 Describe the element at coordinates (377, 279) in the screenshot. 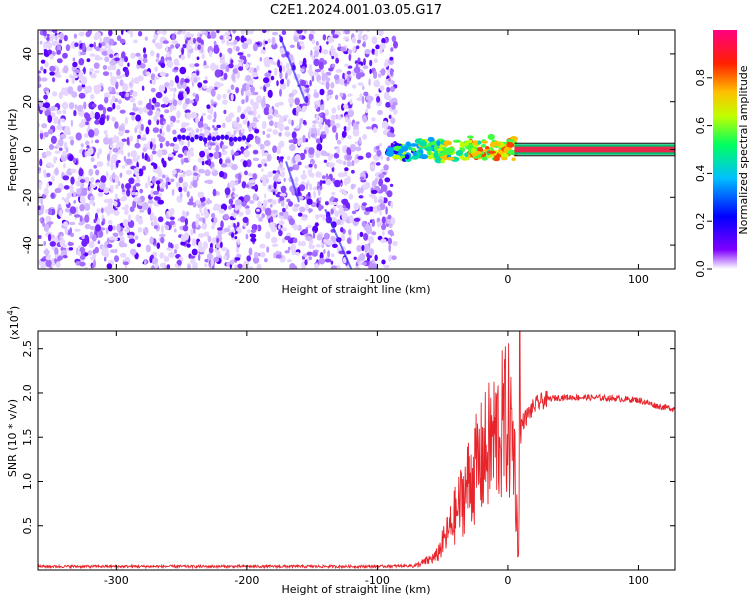

I see `x-tick-label: -100` at that location.